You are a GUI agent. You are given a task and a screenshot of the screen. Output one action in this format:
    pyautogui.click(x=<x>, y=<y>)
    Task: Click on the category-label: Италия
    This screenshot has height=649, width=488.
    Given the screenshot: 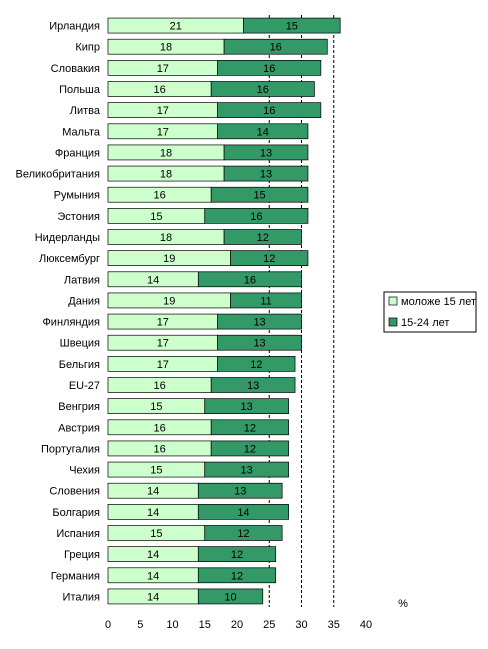 What is the action you would take?
    pyautogui.click(x=82, y=597)
    